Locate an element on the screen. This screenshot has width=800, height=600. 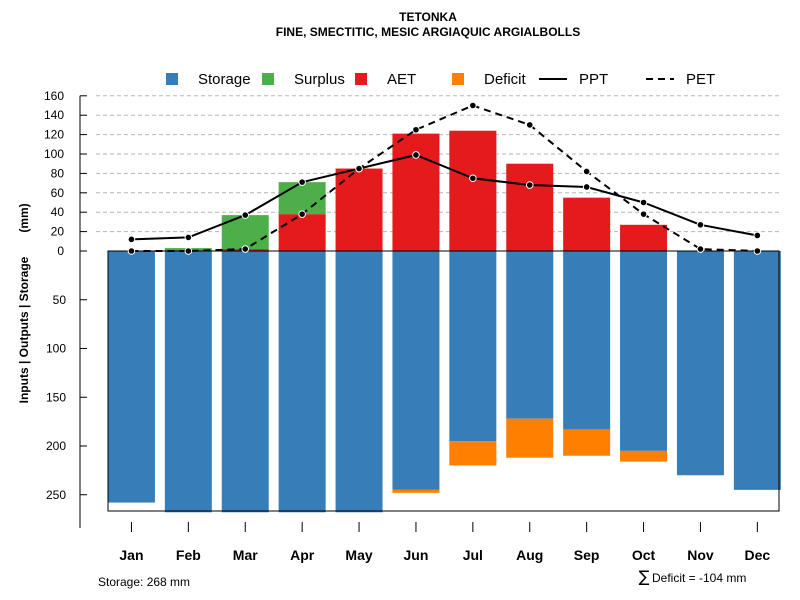
y-tick-label: 160 is located at coordinates (54, 96).